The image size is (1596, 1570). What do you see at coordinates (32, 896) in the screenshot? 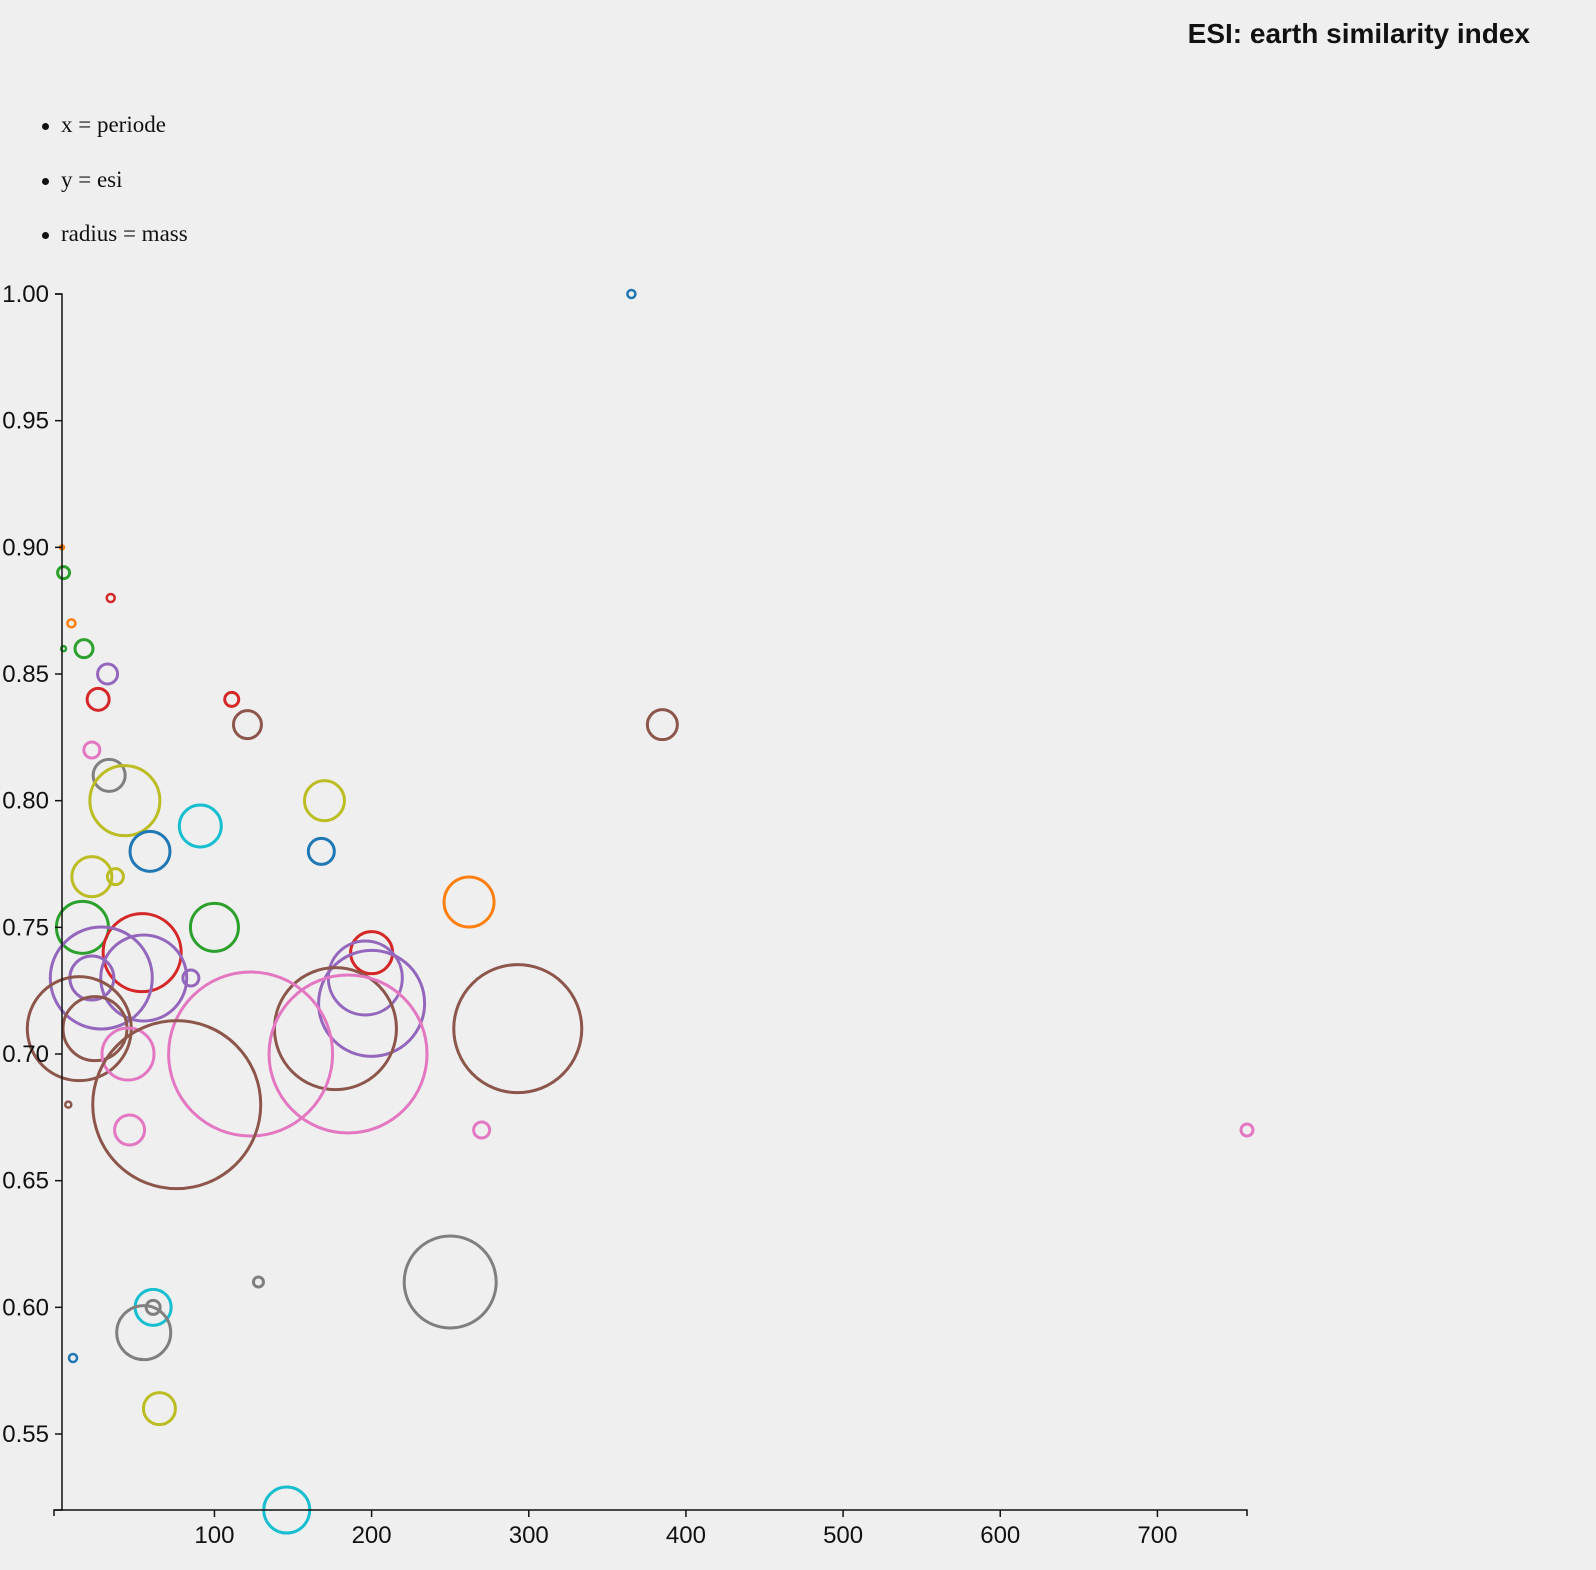
I see `y-axis: 0.55 0.60 0.65 0.70 0.75 0.80 0.85 0.90 0.95 1.00` at bounding box center [32, 896].